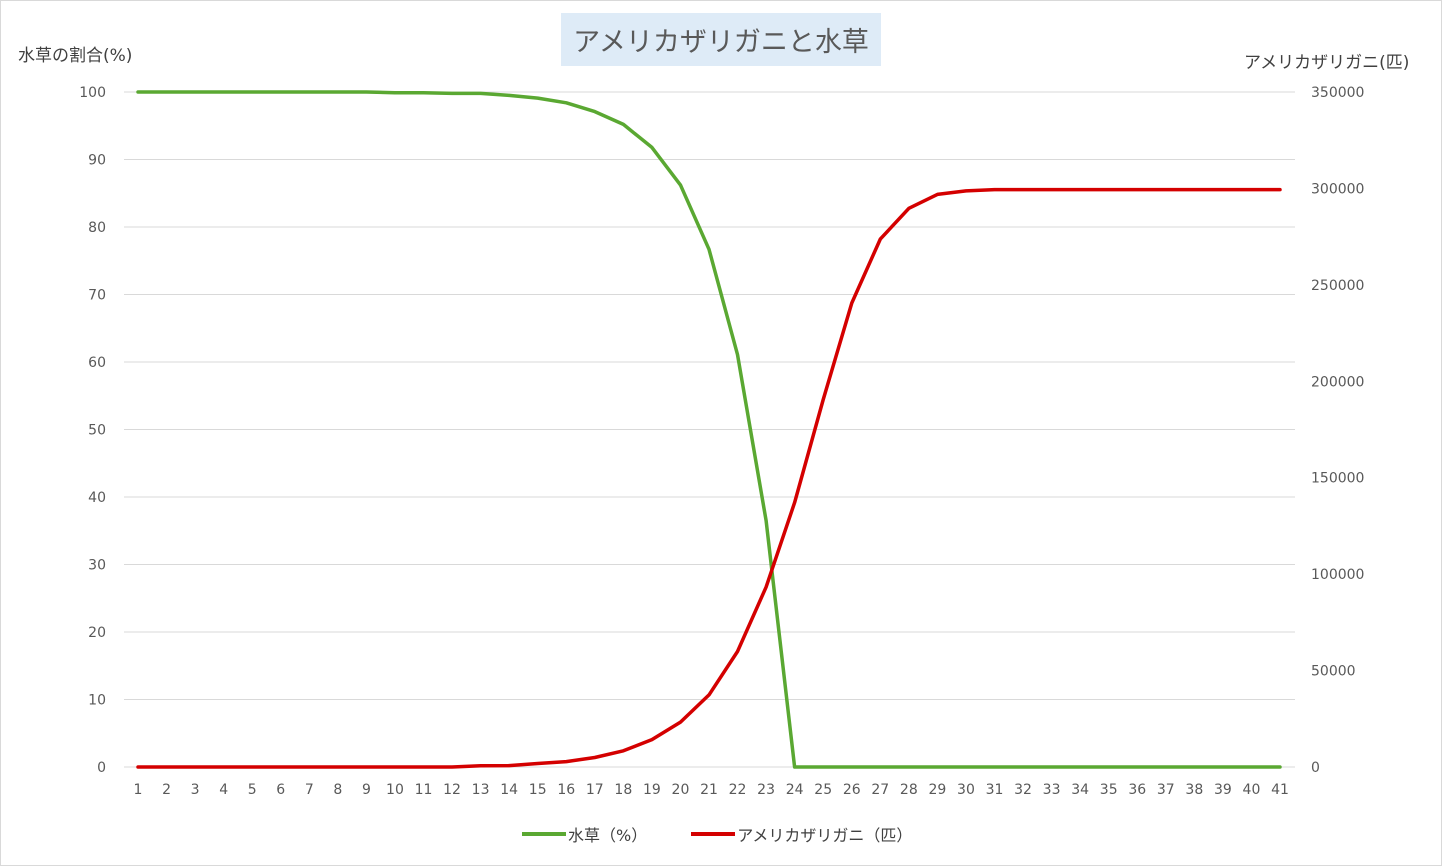  What do you see at coordinates (1080, 790) in the screenshot?
I see `x-tick-label: 34` at bounding box center [1080, 790].